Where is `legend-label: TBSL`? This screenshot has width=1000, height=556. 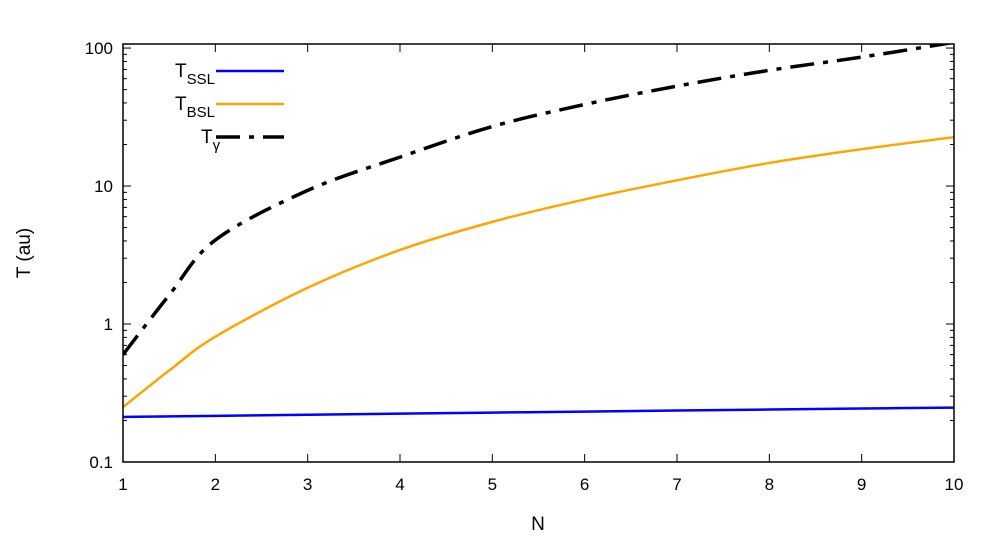
legend-label: TBSL is located at coordinates (195, 107).